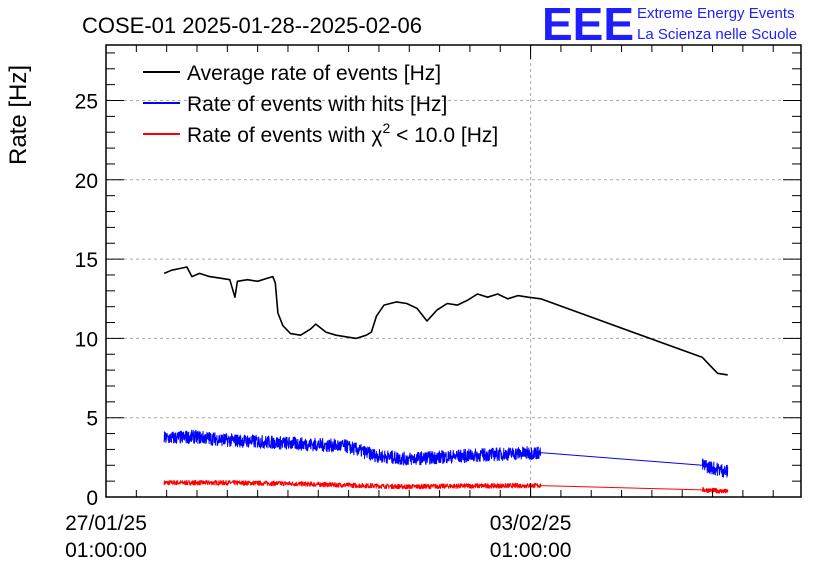 This screenshot has width=836, height=572. Describe the element at coordinates (716, 13) in the screenshot. I see `logo-line-1: Extreme Energy Events` at that location.